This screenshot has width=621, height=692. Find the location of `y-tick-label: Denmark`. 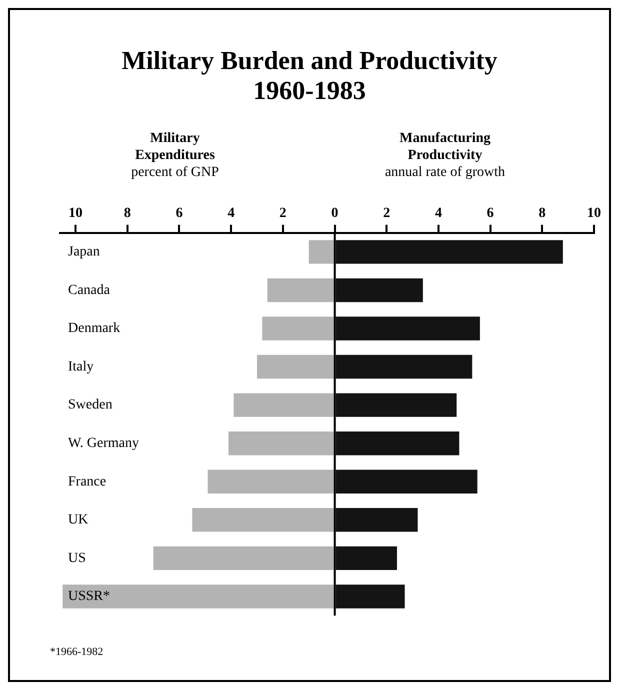

y-tick-label: Denmark is located at coordinates (94, 328).